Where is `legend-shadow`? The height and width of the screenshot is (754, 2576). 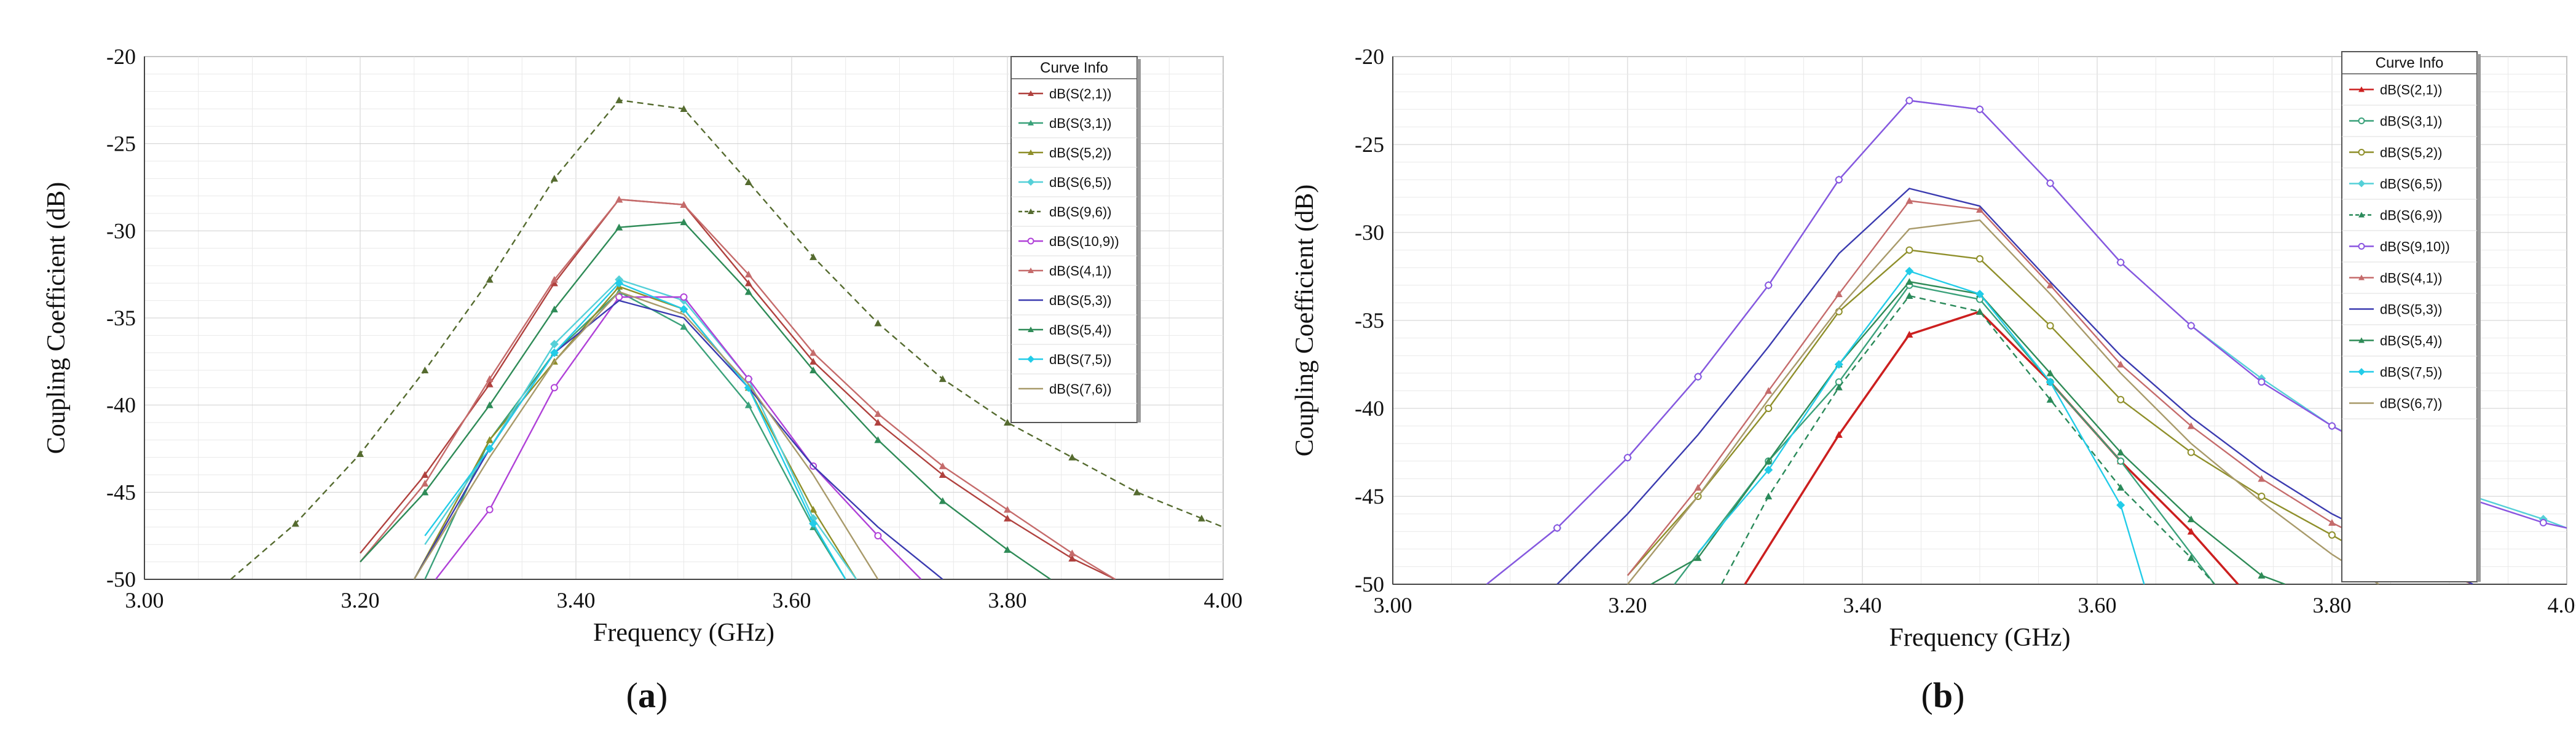 legend-shadow is located at coordinates (2479, 318).